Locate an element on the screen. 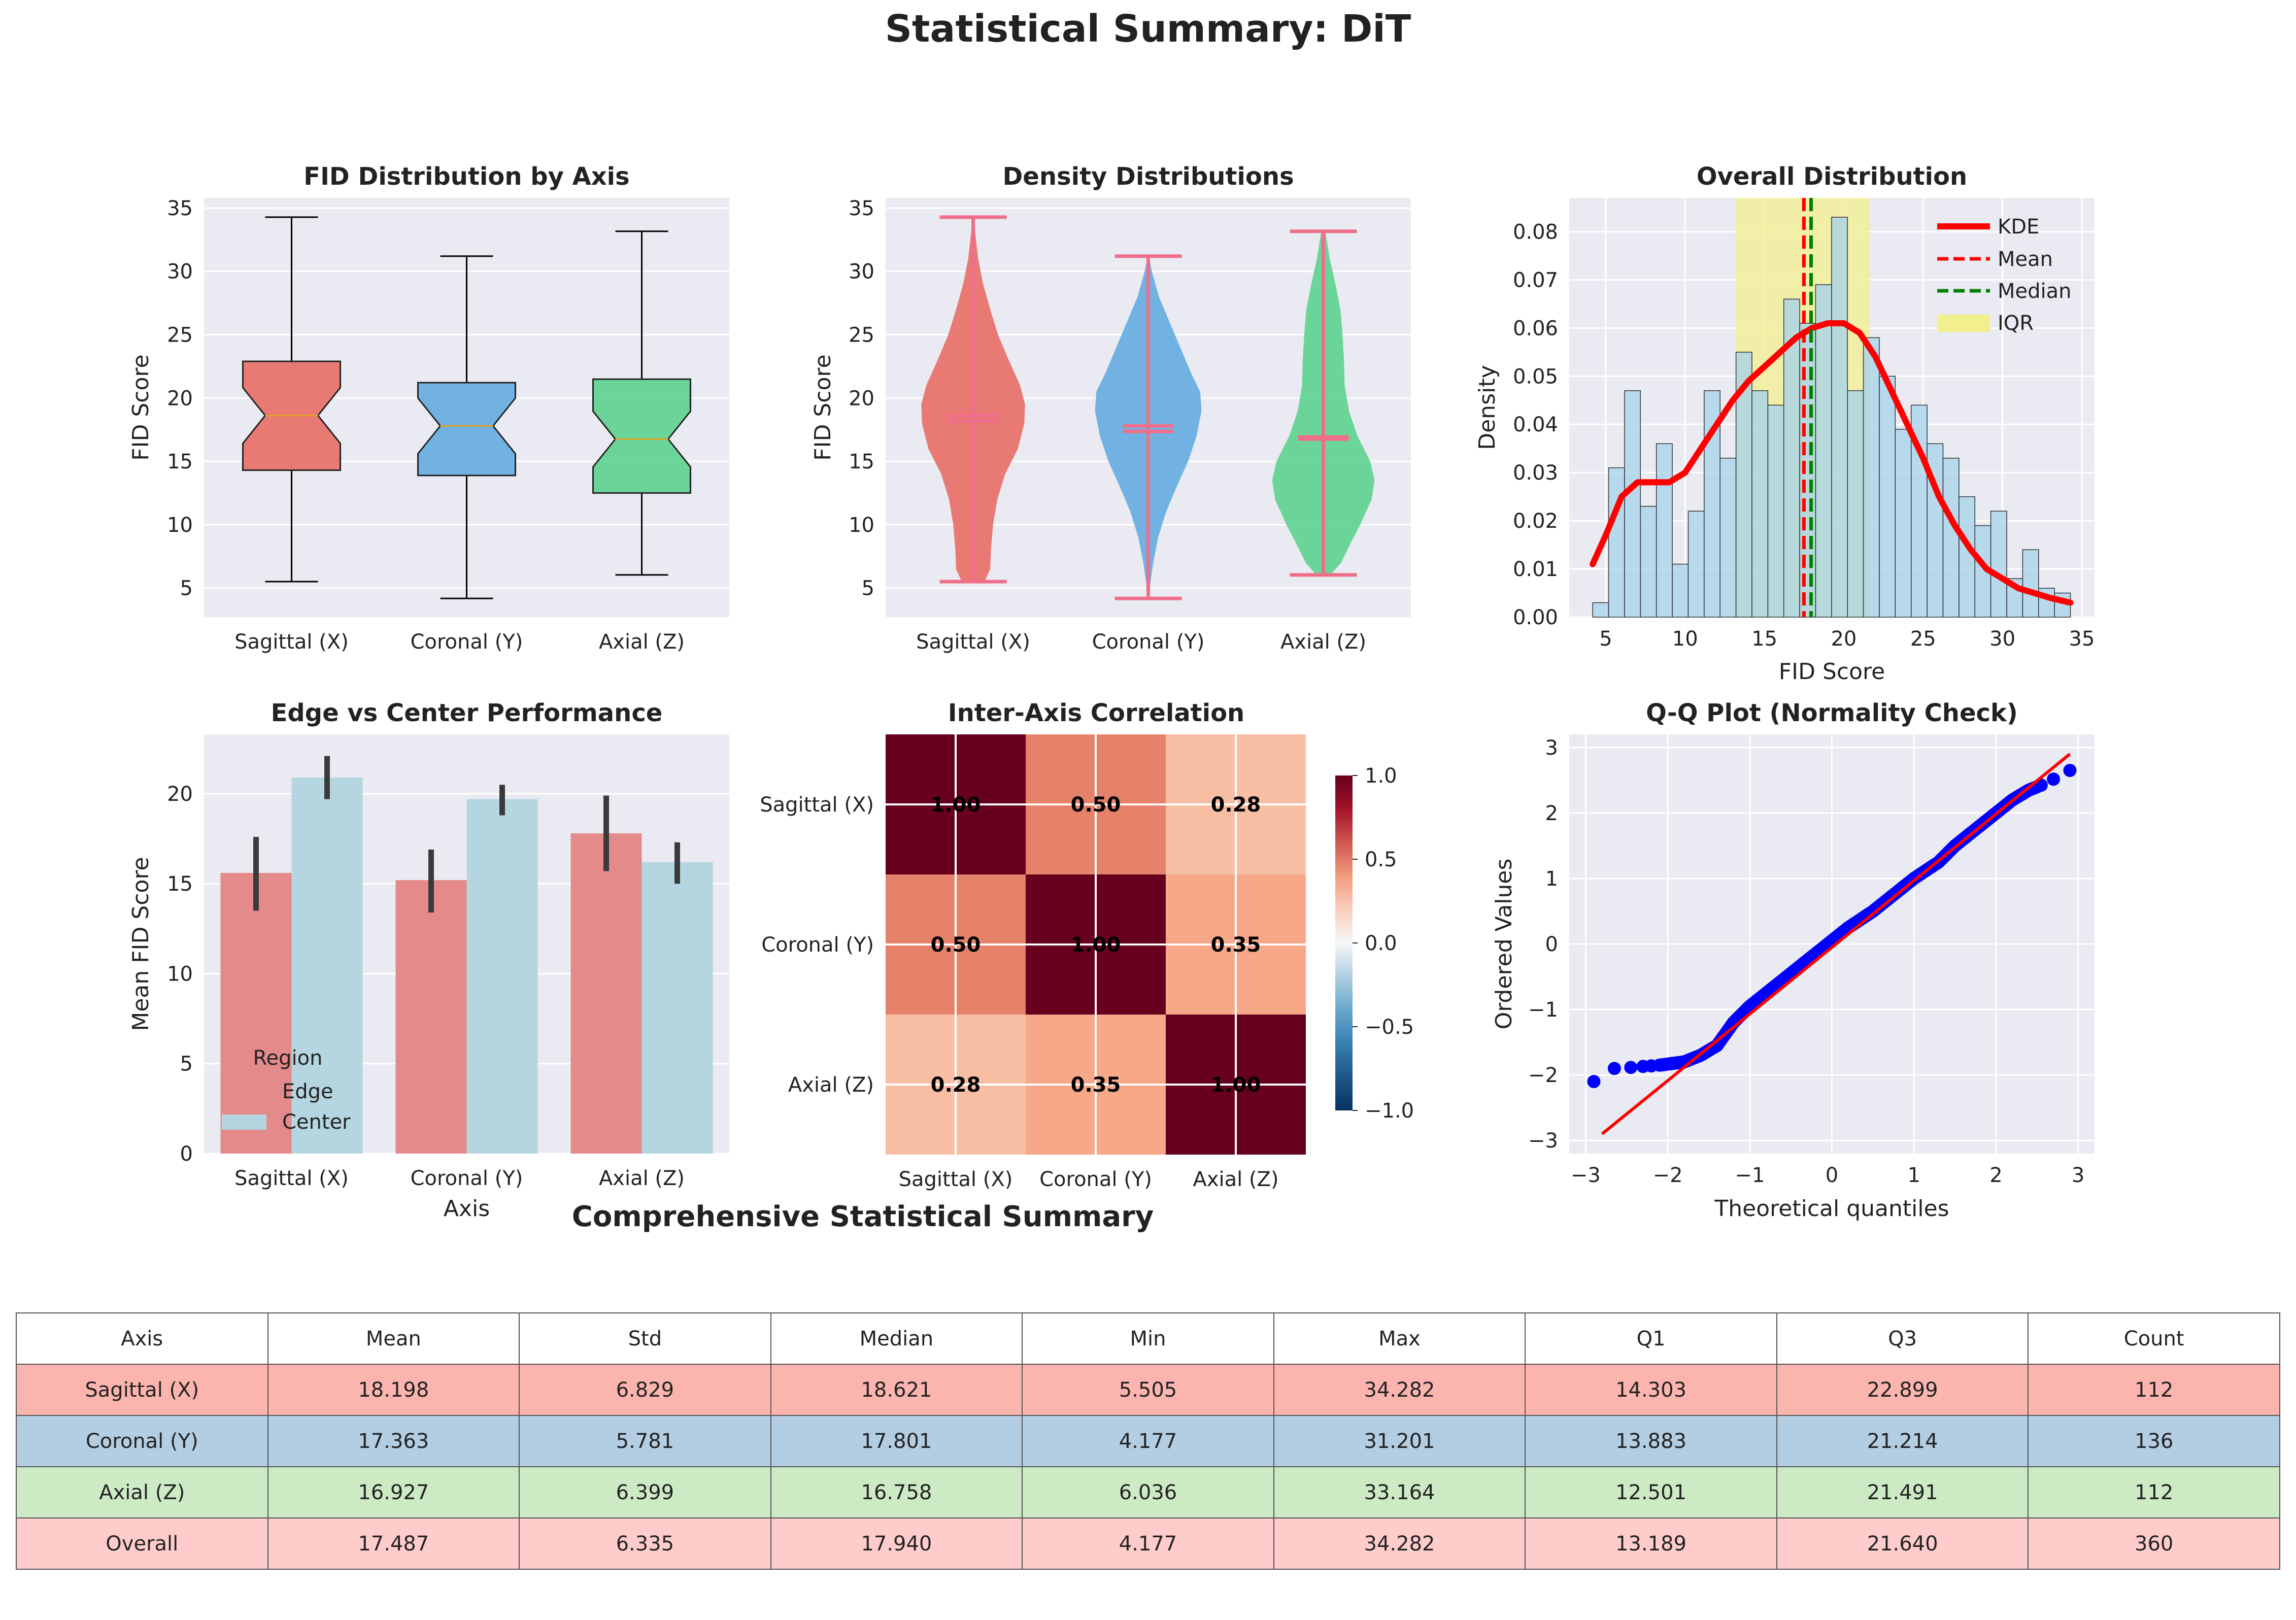  y-tick-label: 20 is located at coordinates (180, 794).